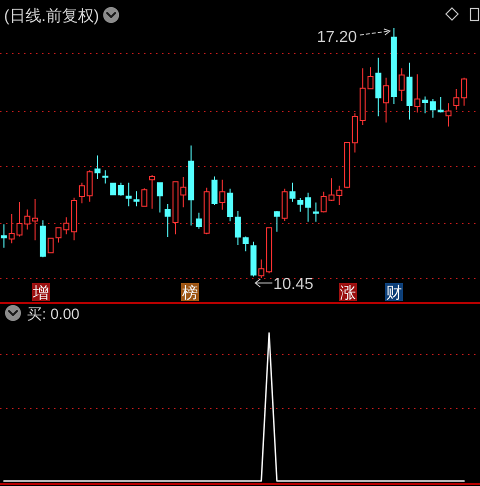  I want to click on event-marker: 财, so click(394, 292).